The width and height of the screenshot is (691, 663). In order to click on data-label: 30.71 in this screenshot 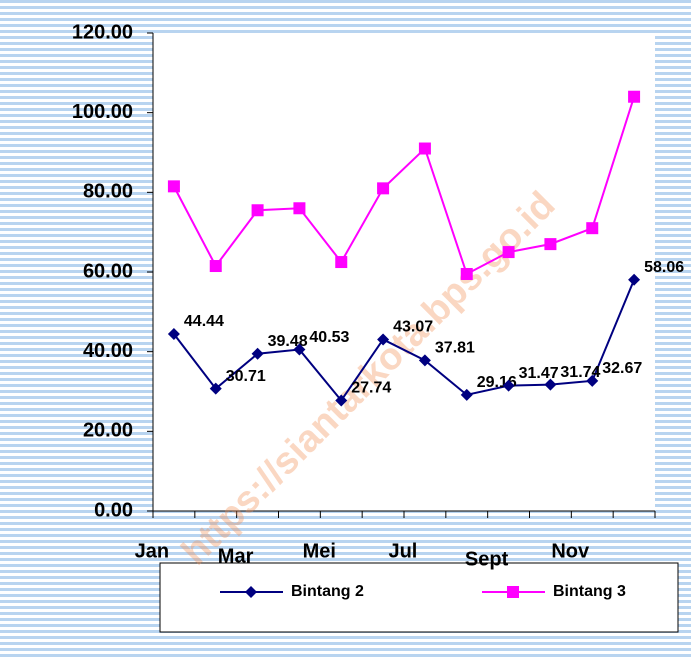, I will do `click(246, 376)`.